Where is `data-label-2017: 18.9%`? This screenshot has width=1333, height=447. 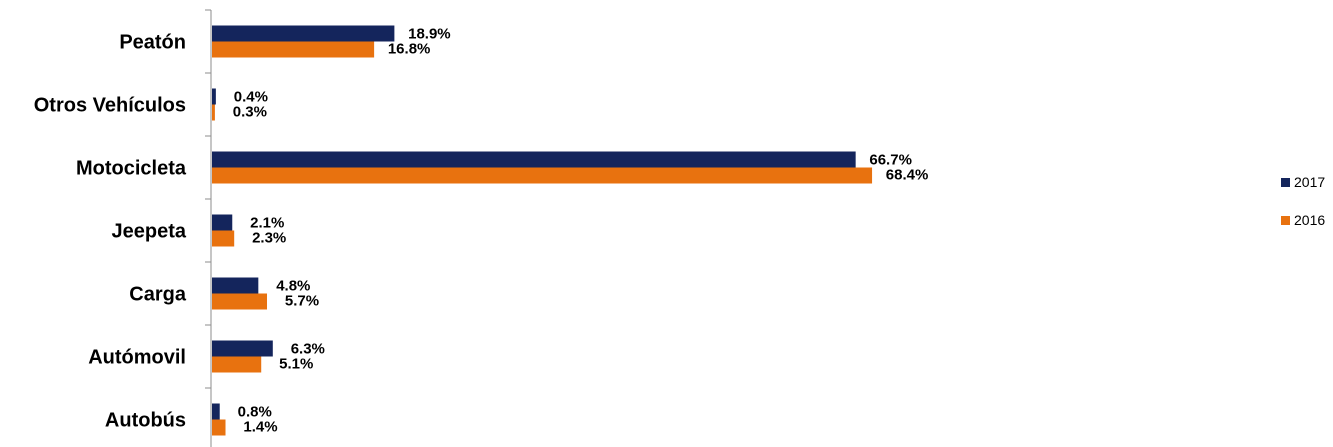 data-label-2017: 18.9% is located at coordinates (429, 34).